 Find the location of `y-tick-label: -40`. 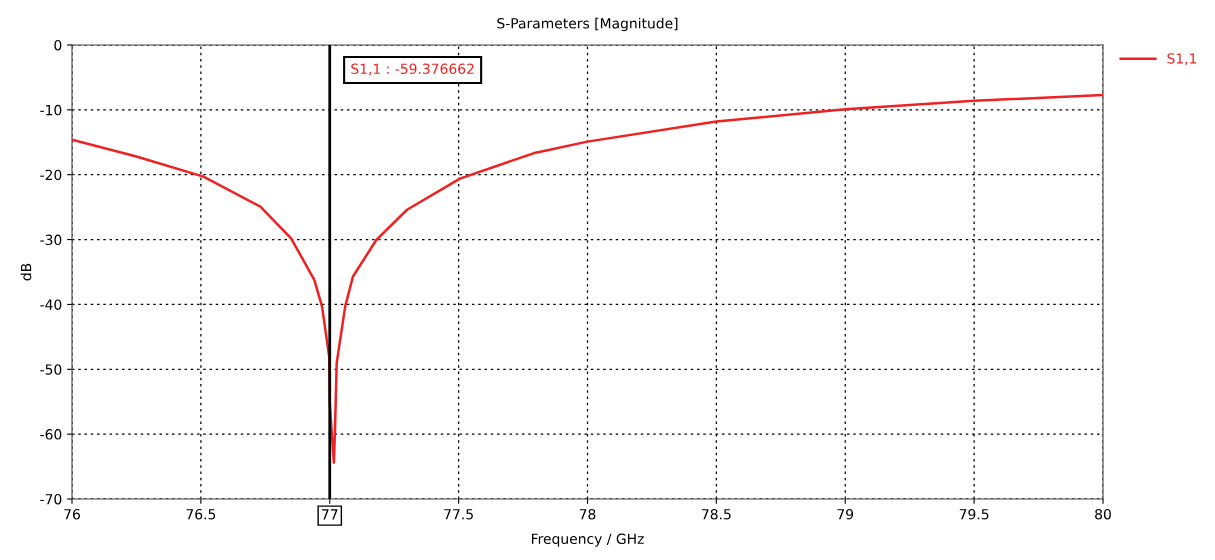

y-tick-label: -40 is located at coordinates (51, 304).